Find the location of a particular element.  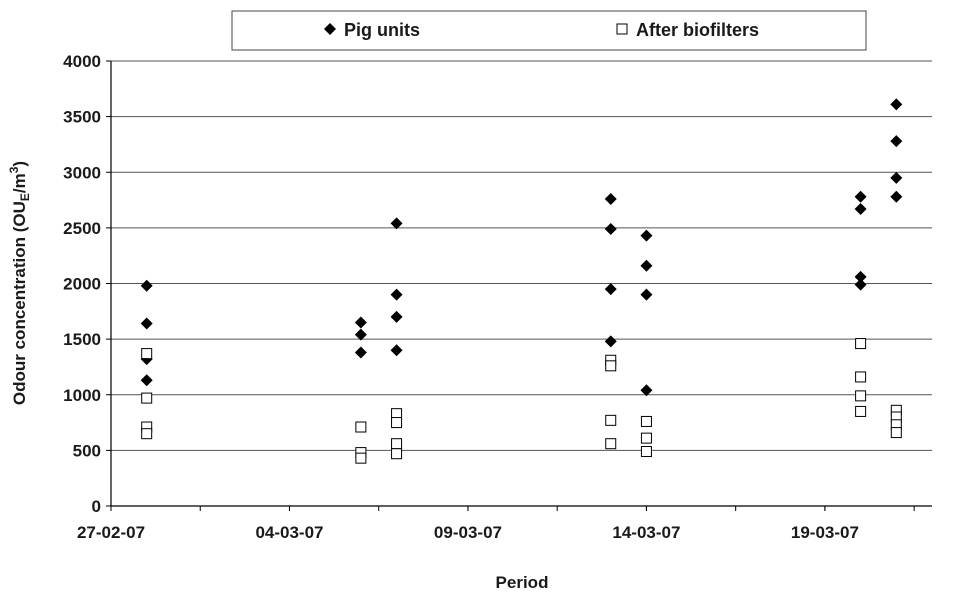

x-tick-label: 14-03-07 is located at coordinates (646, 532).